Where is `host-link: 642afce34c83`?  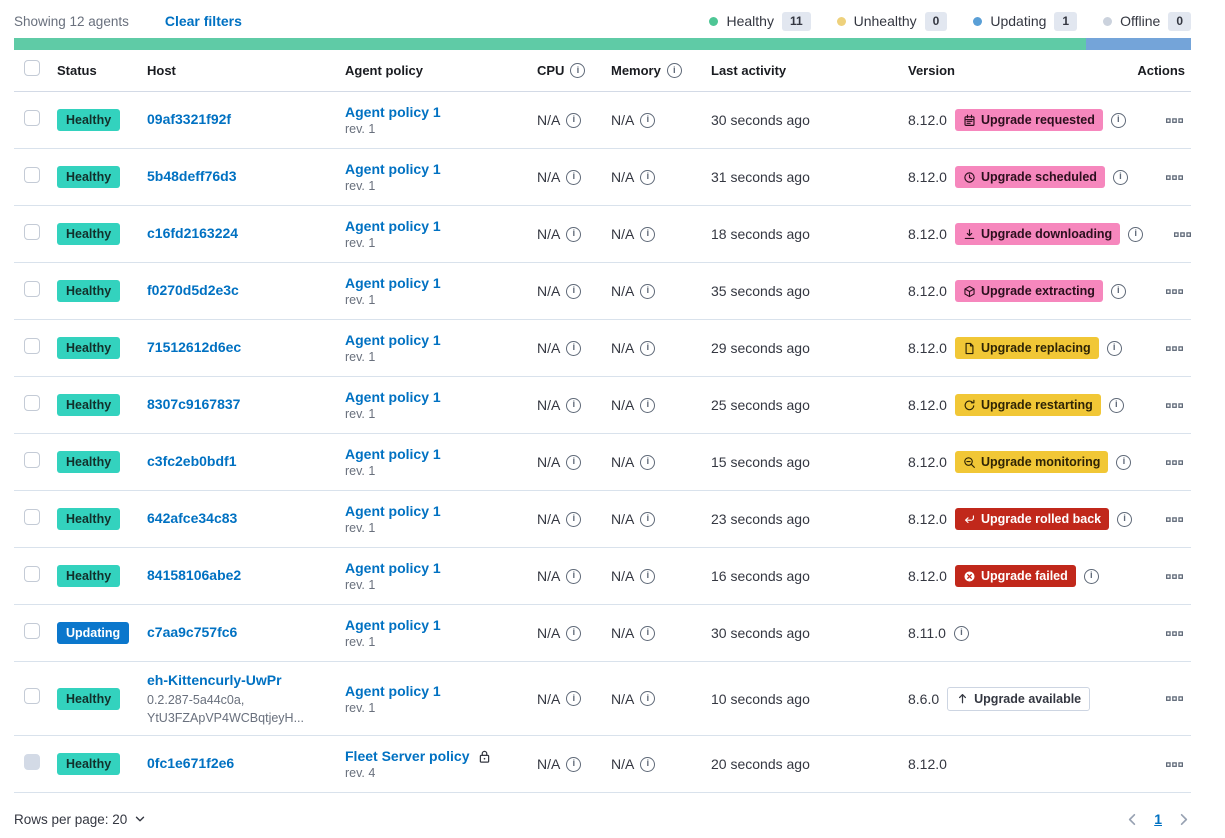 host-link: 642afce34c83 is located at coordinates (192, 518).